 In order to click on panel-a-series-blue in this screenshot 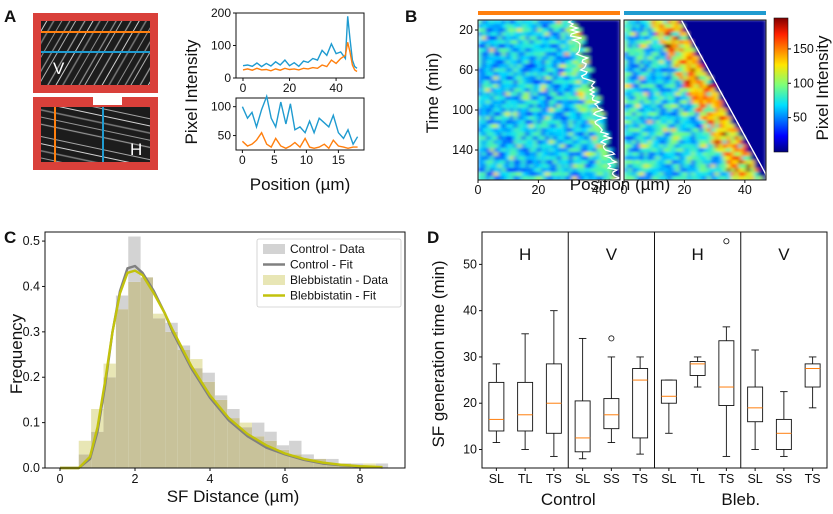, I will do `click(300, 42)`.